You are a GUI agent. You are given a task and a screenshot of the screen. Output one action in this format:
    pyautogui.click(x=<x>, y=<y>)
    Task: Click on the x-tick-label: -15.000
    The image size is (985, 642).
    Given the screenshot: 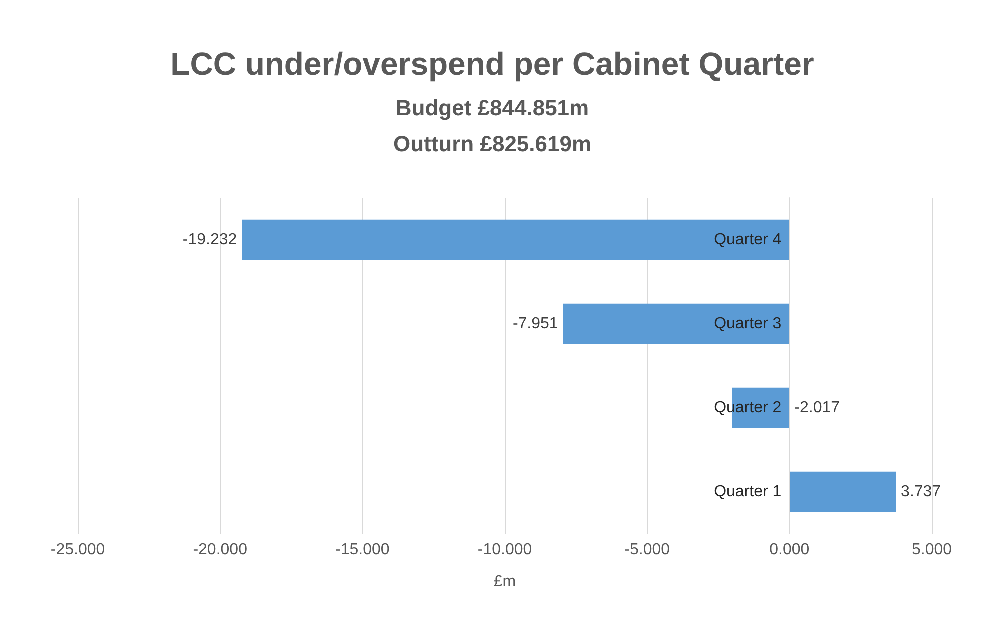 What is the action you would take?
    pyautogui.click(x=363, y=550)
    